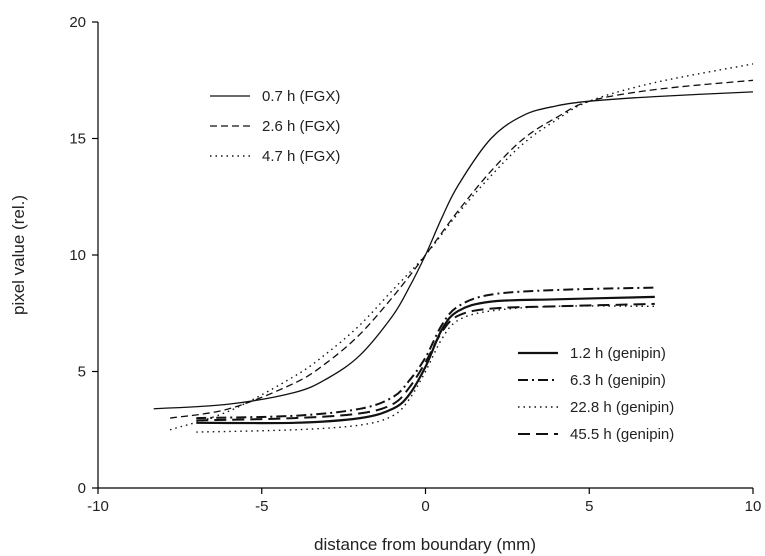 The width and height of the screenshot is (765, 556). I want to click on legend-fgx: 0.7 h (FGX) 2.6 h (FGX) 4.7 h (FGX), so click(275, 126).